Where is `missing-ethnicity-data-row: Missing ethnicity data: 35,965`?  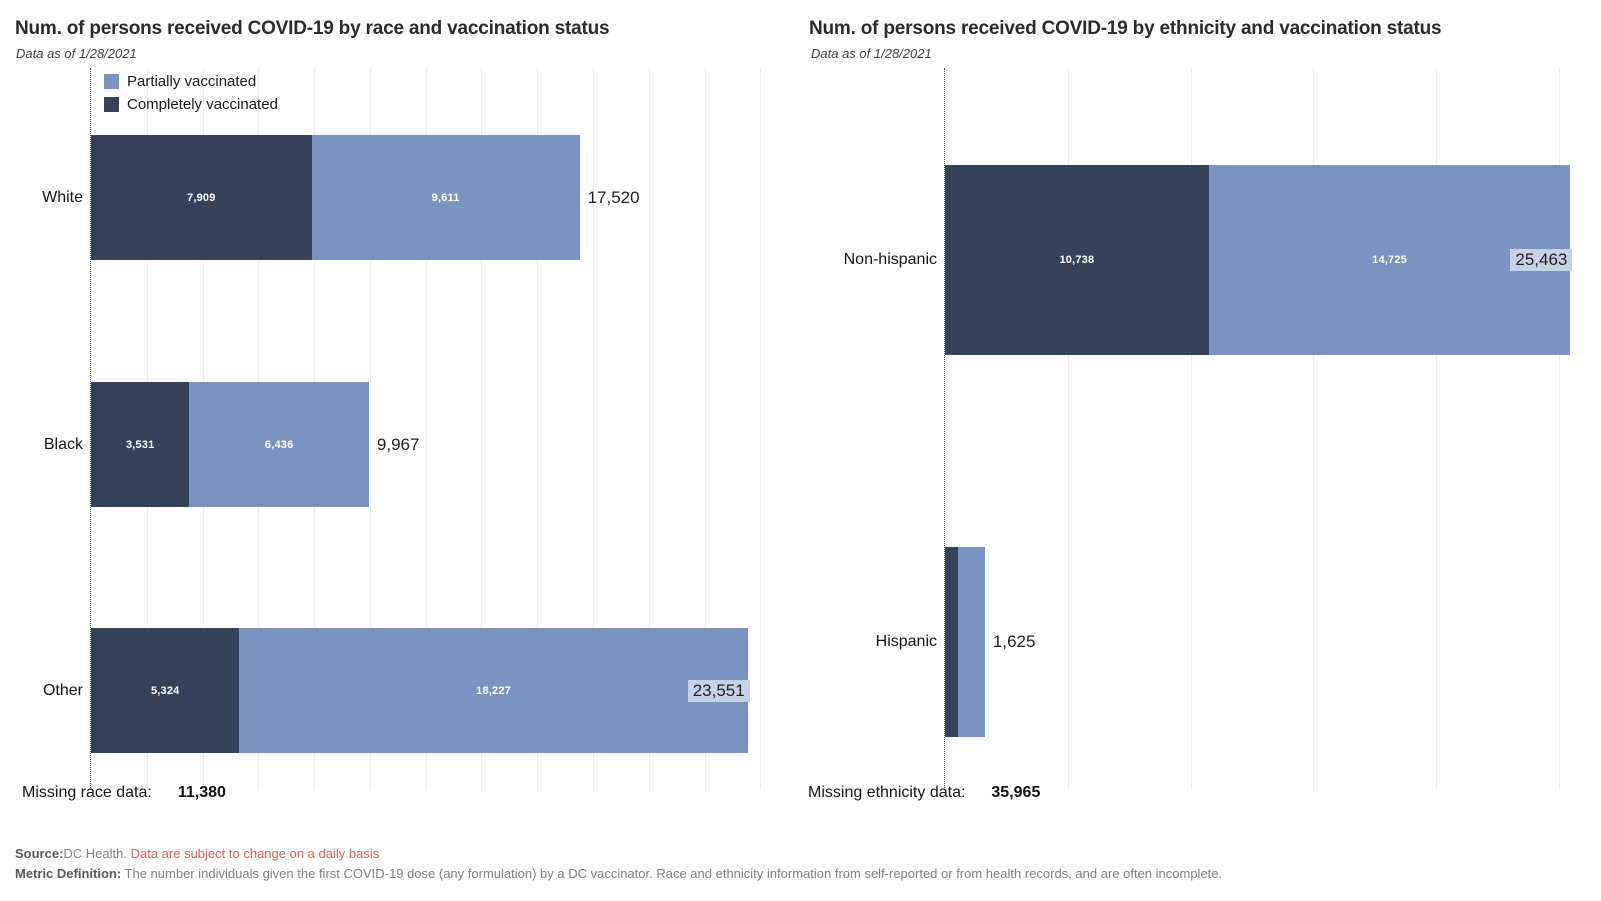
missing-ethnicity-data-row: Missing ethnicity data: 35,965 is located at coordinates (924, 793).